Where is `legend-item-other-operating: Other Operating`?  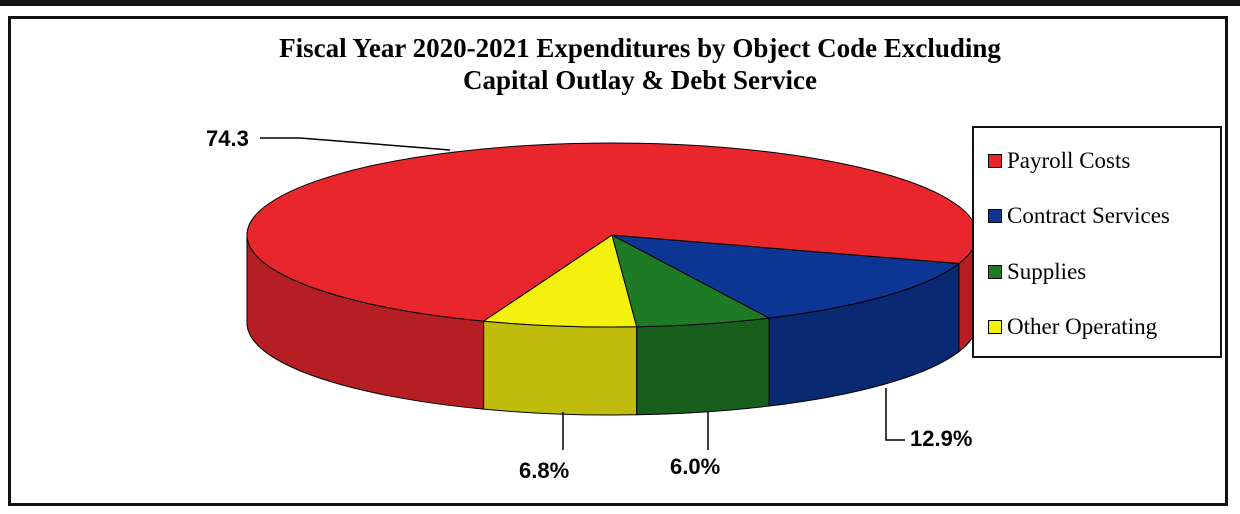
legend-item-other-operating: Other Operating is located at coordinates (1072, 327).